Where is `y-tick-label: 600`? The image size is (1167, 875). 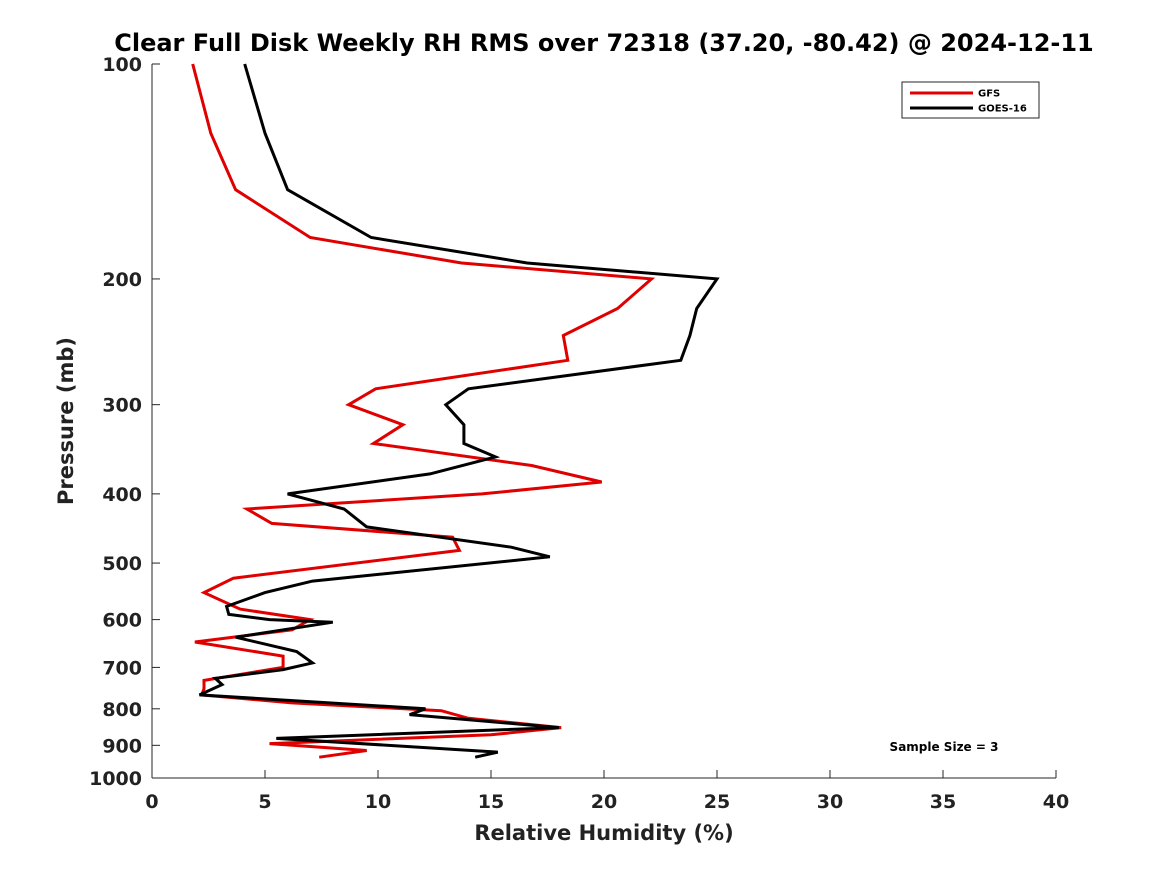 y-tick-label: 600 is located at coordinates (122, 621).